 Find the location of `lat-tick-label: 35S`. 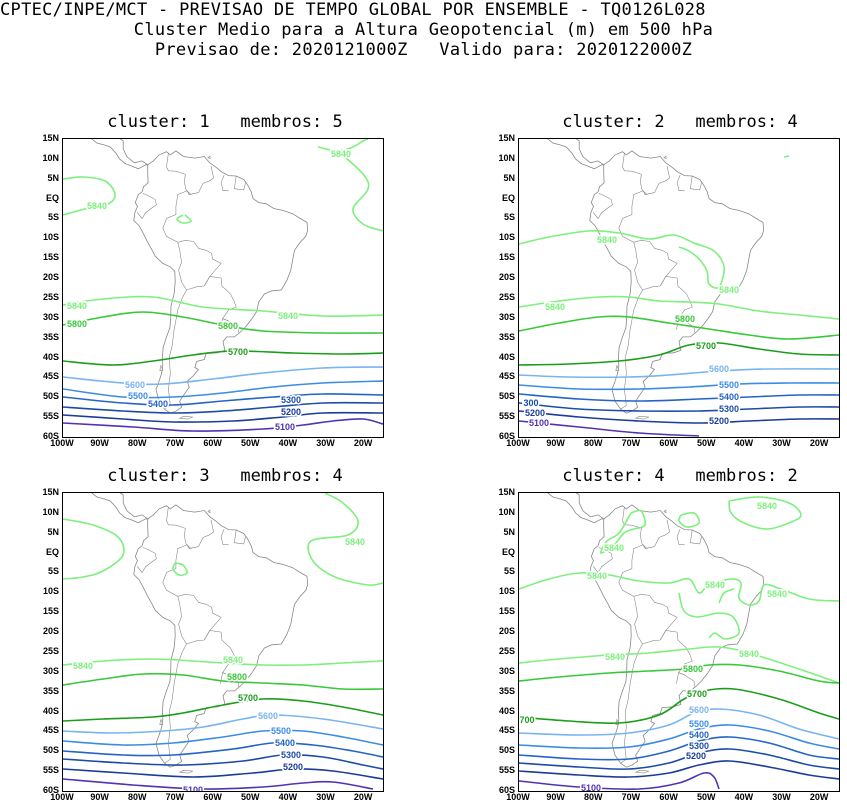

lat-tick-label: 35S is located at coordinates (506, 336).